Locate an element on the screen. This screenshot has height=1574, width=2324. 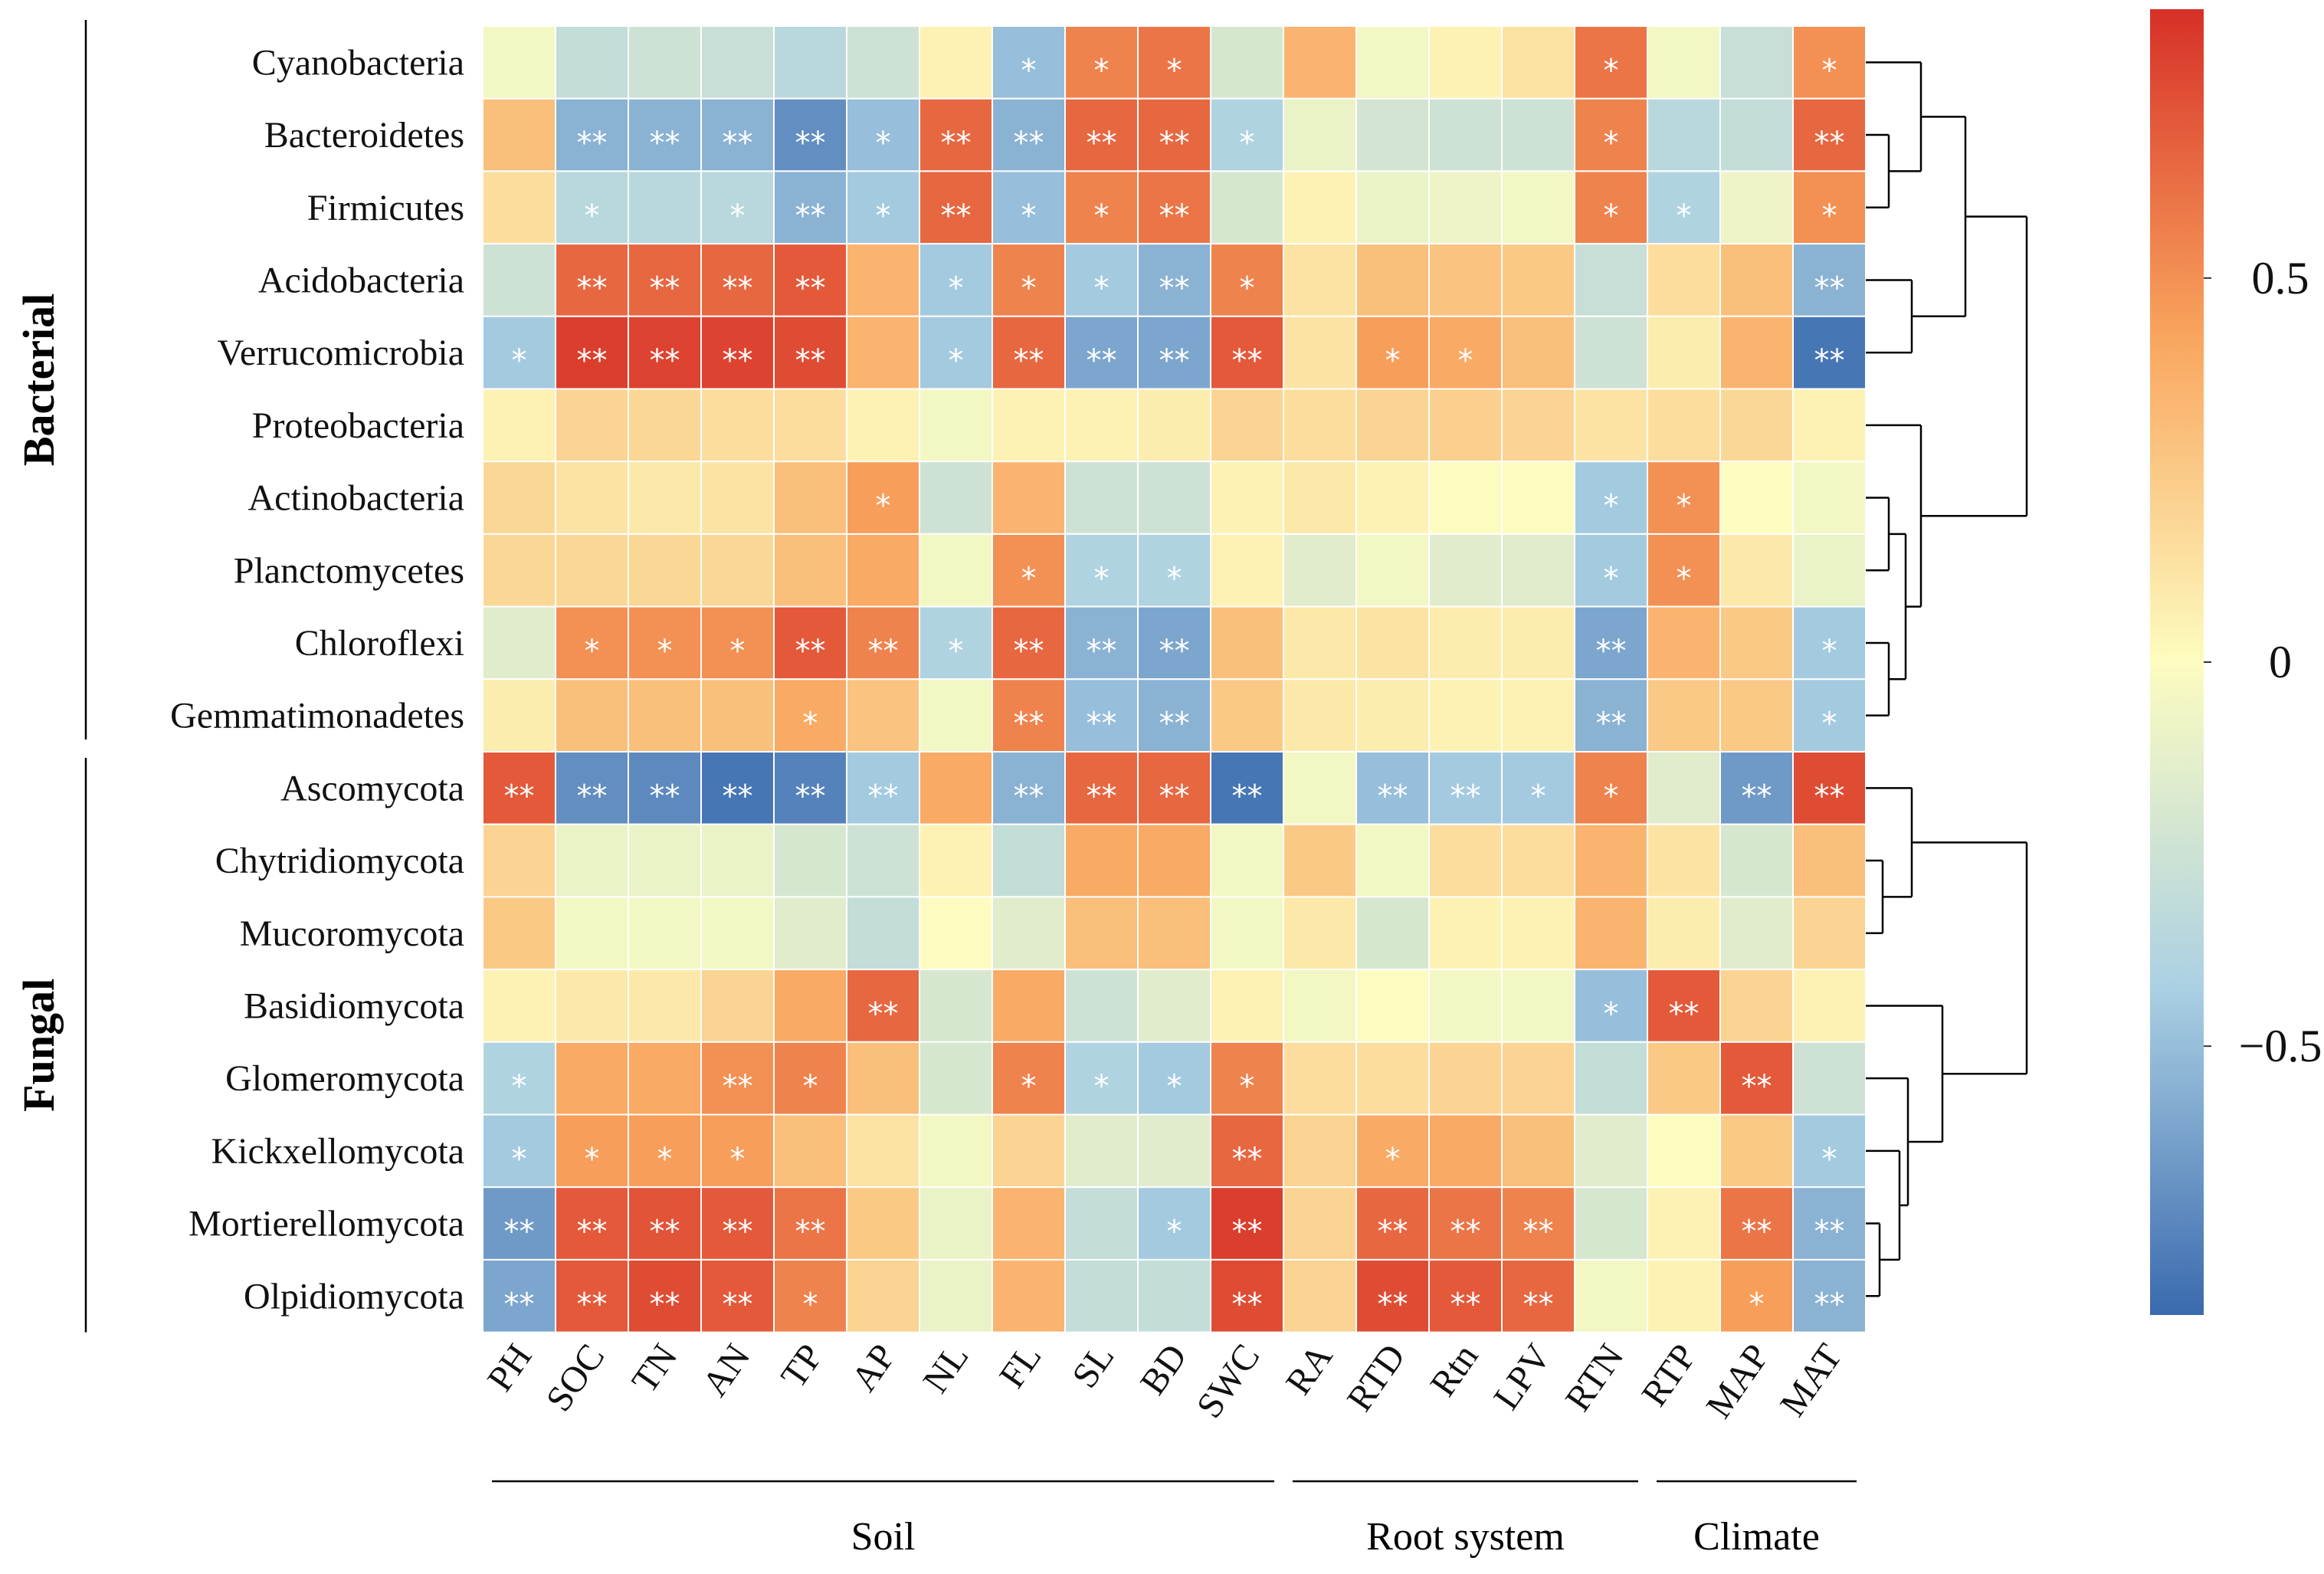
cell-gemmatimonadetes-bd is located at coordinates (1174, 715).